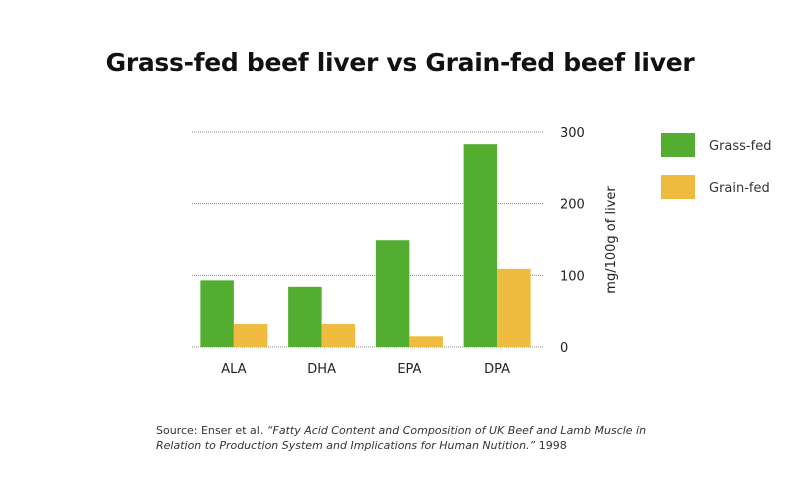 Image resolution: width=800 pixels, height=499 pixels. I want to click on bar-grass-fed-ala, so click(217, 313).